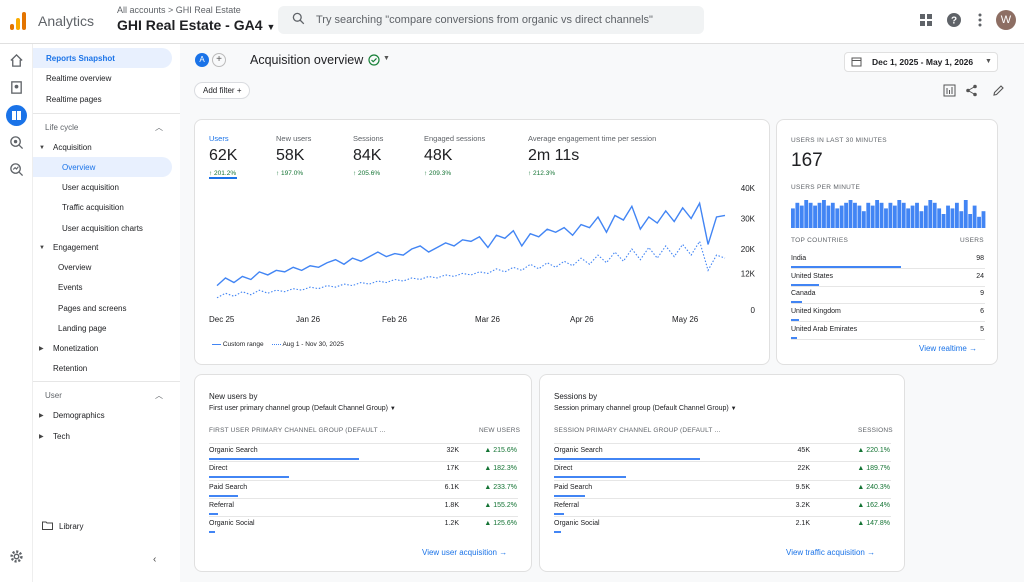 Image resolution: width=1024 pixels, height=582 pixels. What do you see at coordinates (16, 115) in the screenshot?
I see `explore-icon` at bounding box center [16, 115].